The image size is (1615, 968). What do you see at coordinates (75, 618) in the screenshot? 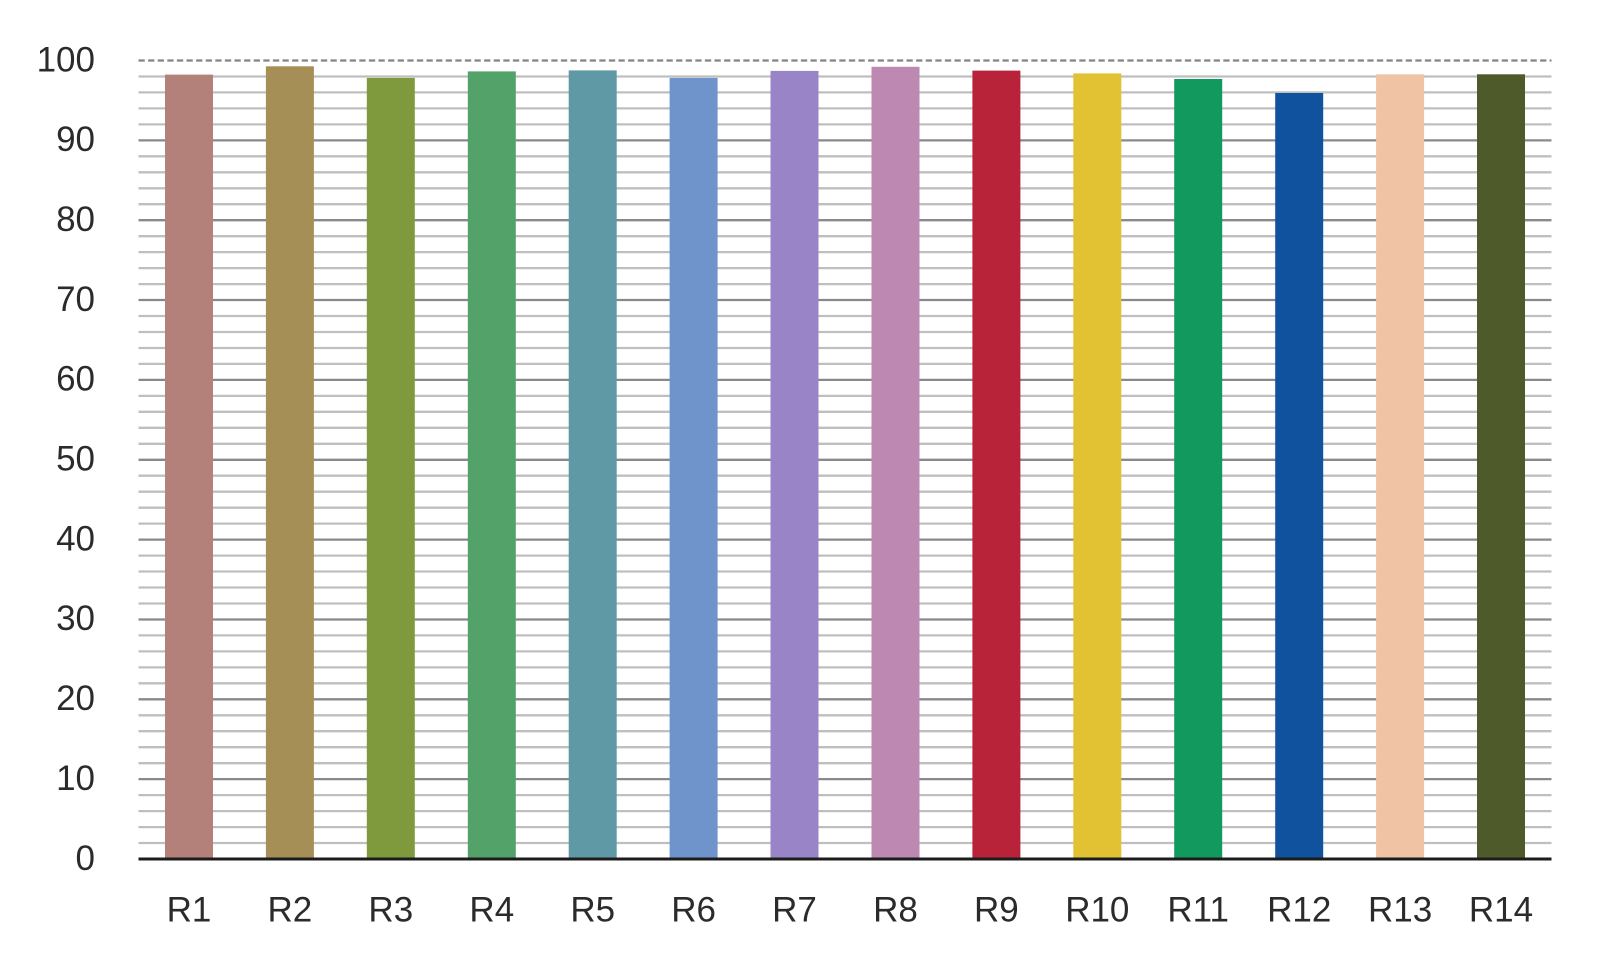
I see `svg-text: 30` at bounding box center [75, 618].